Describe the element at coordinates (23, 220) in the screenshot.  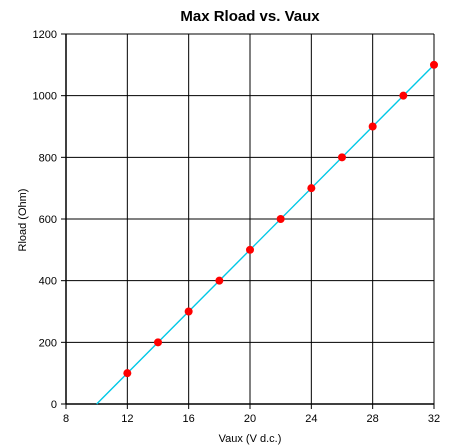
I see `y-axis-label: Rload (Ohm)` at that location.